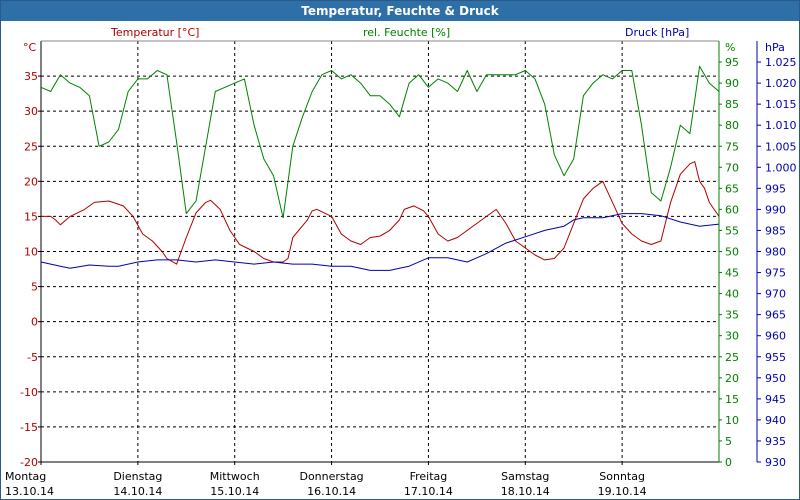  What do you see at coordinates (732, 420) in the screenshot?
I see `humidity-tick-label: 10` at bounding box center [732, 420].